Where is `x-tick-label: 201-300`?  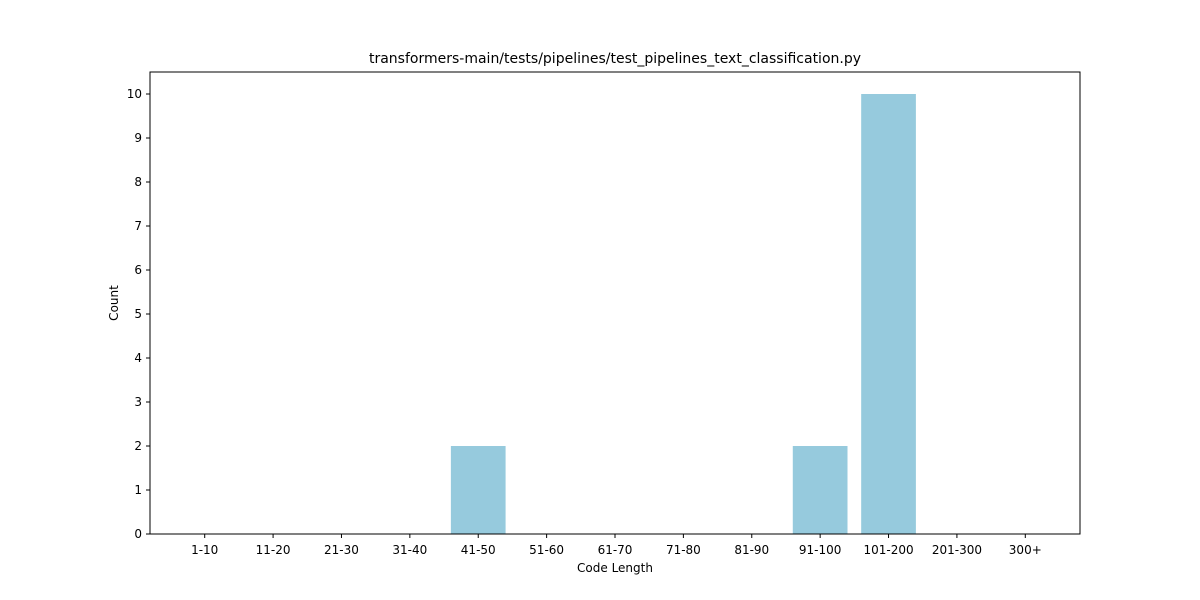
x-tick-label: 201-300 is located at coordinates (957, 550).